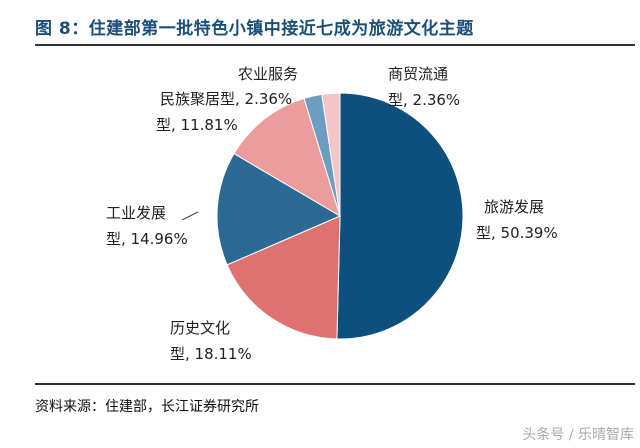 The image size is (640, 448). Describe the element at coordinates (200, 328) in the screenshot. I see `slice-label: 历史文化` at that location.